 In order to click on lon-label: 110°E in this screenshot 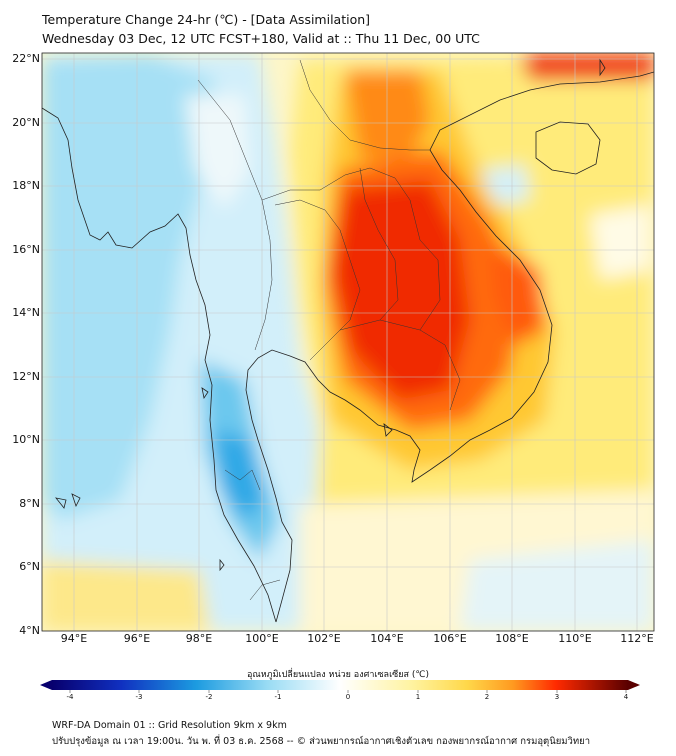, I will do `click(575, 638)`.